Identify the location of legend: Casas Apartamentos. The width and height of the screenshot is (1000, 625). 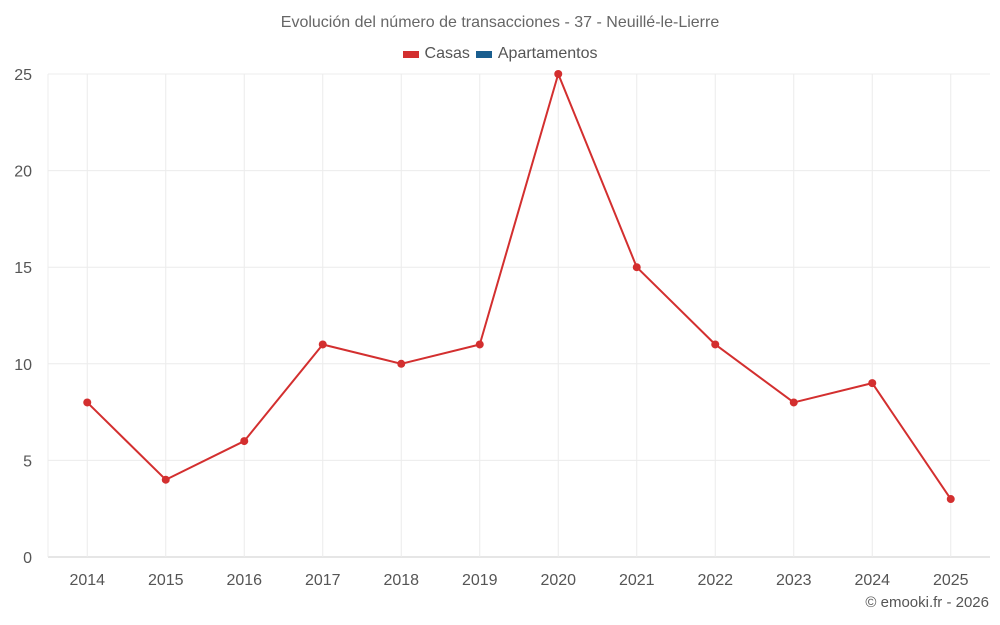
(500, 54).